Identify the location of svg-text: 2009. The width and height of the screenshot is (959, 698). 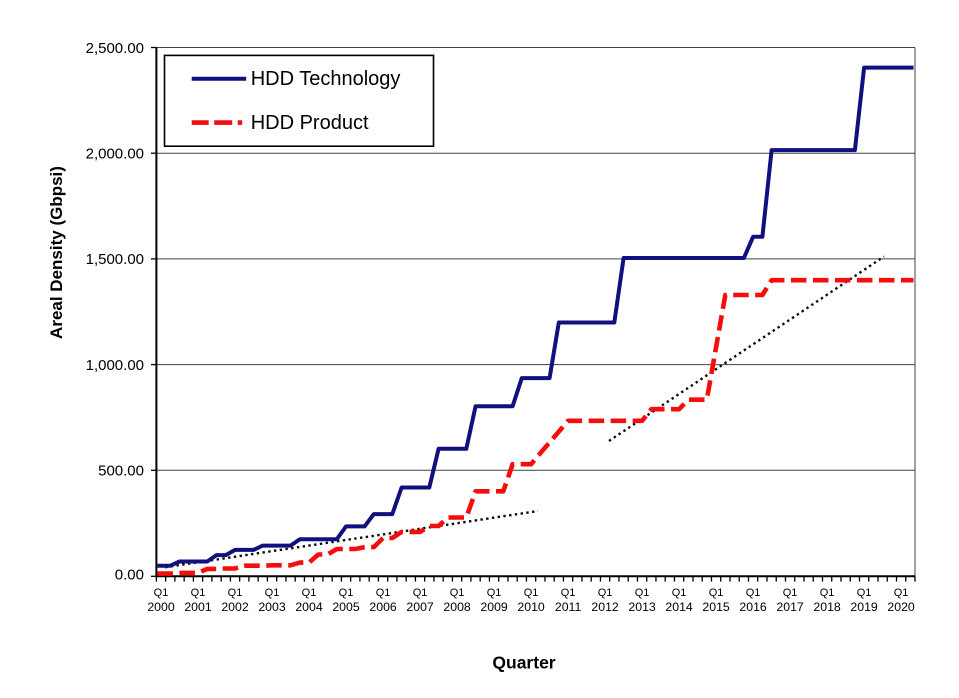
(494, 607).